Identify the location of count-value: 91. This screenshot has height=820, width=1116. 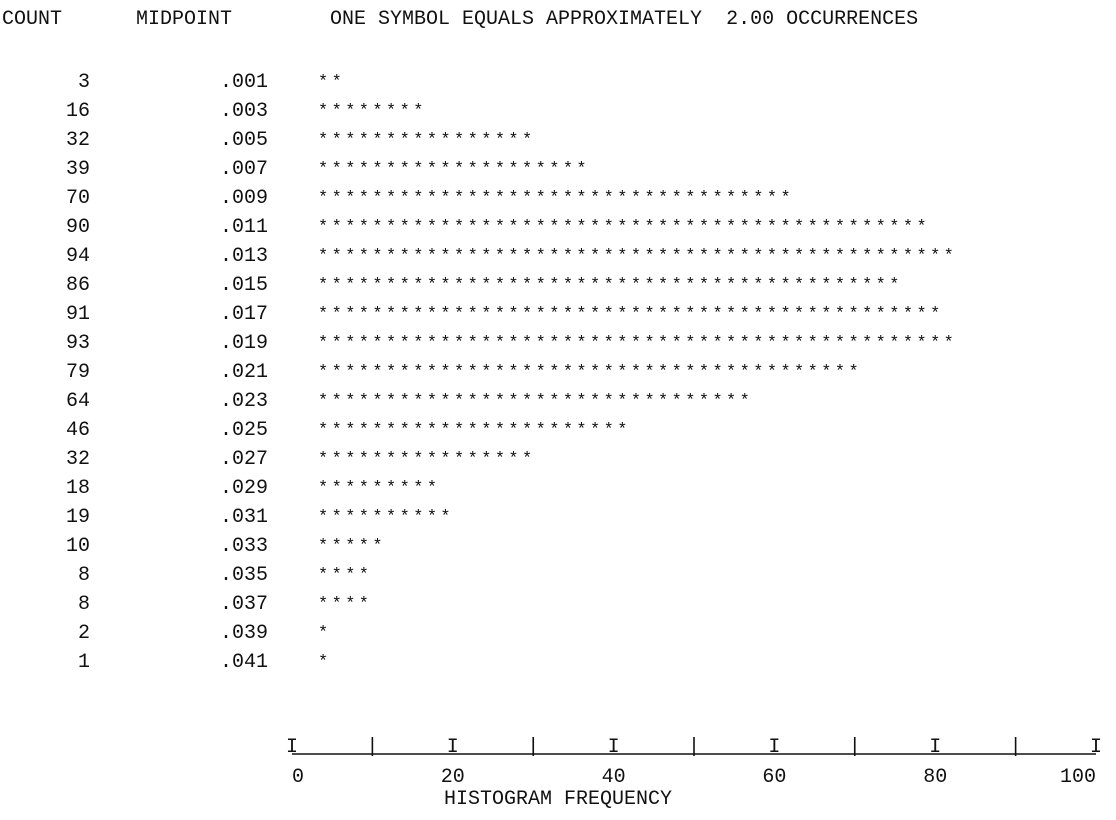
(77, 314).